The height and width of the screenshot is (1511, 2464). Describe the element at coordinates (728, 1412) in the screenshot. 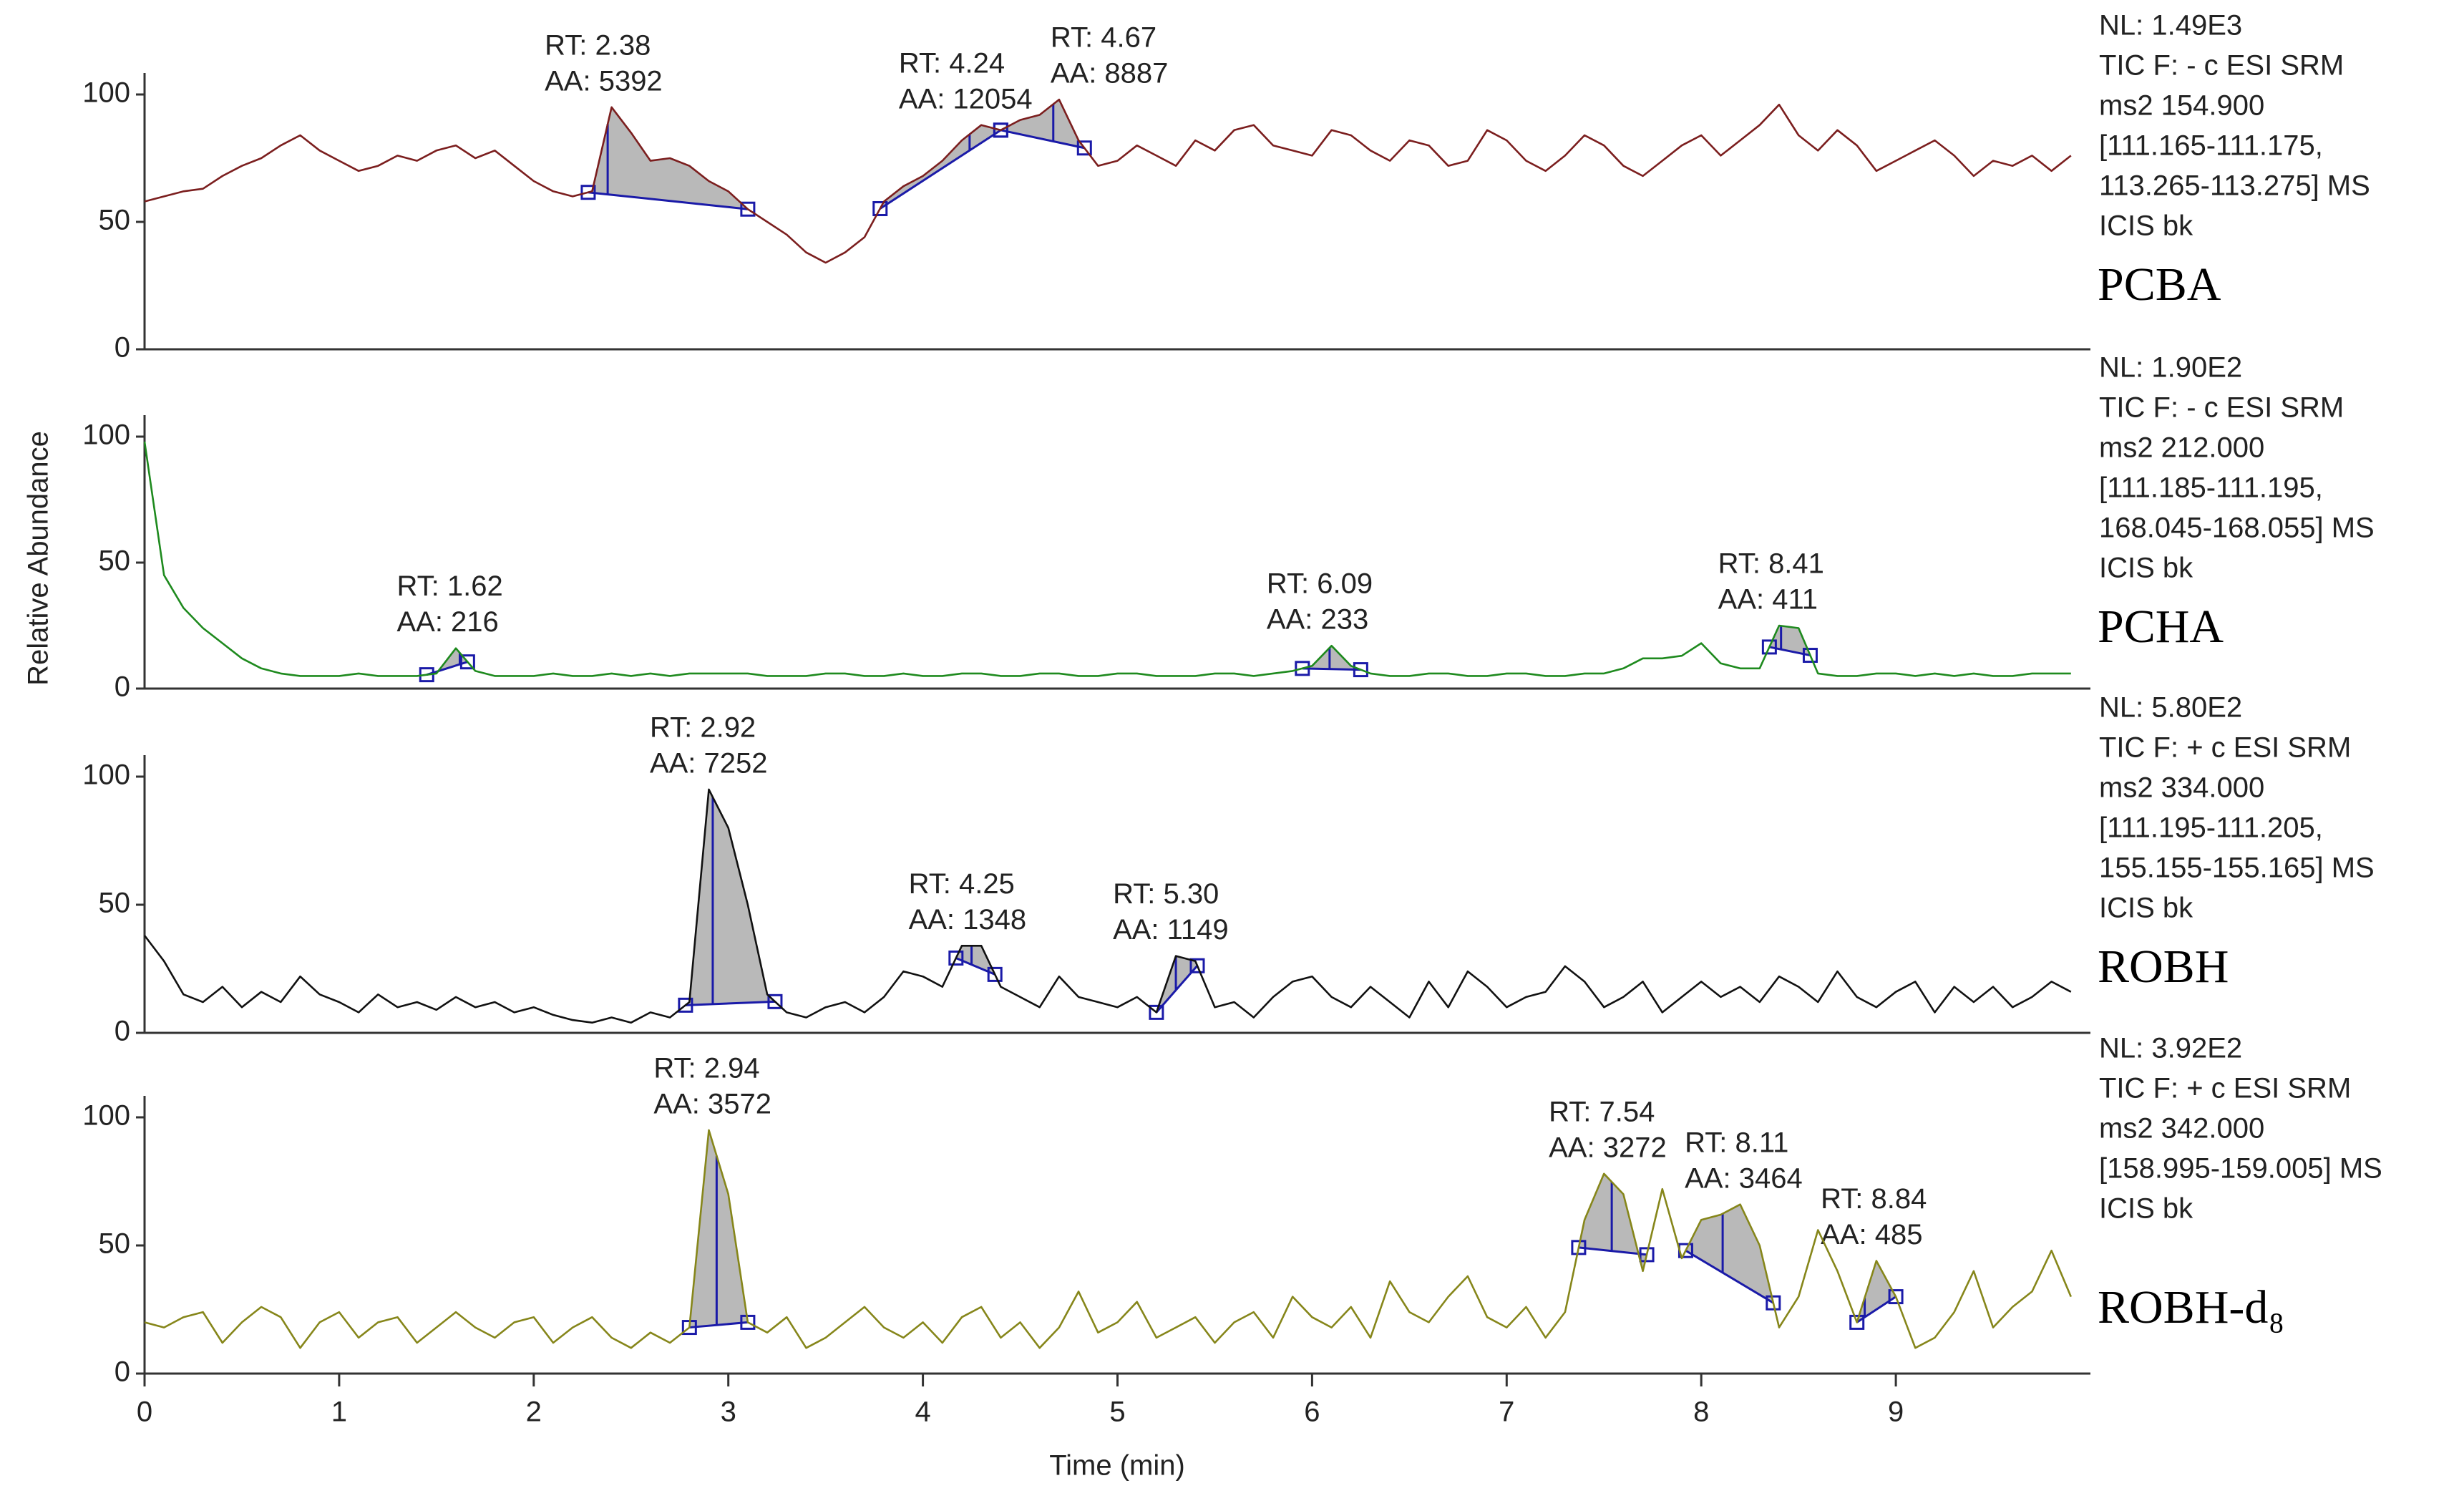

I see `x-tick-label: 3` at that location.